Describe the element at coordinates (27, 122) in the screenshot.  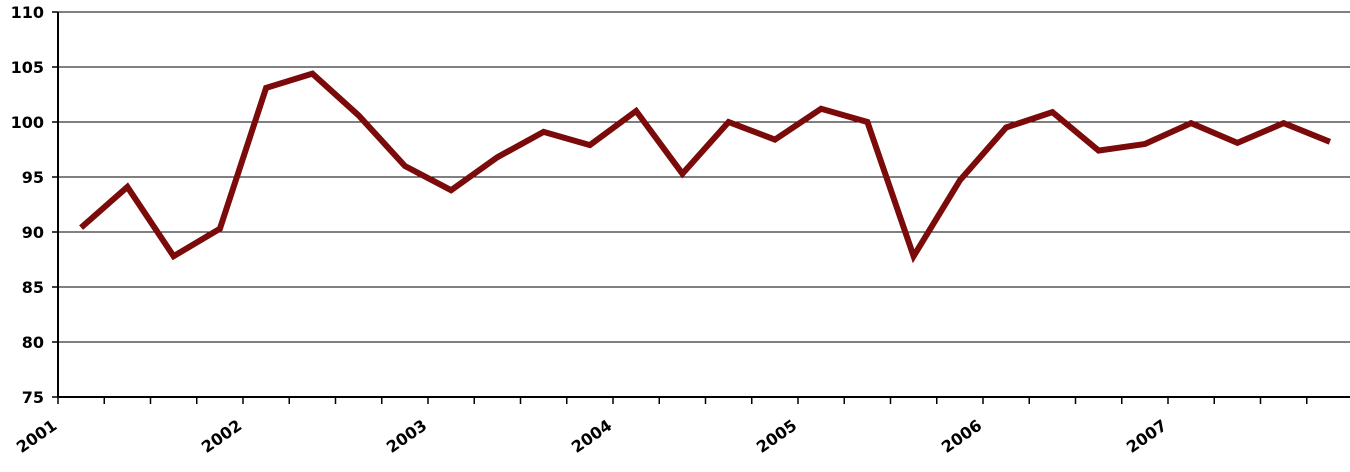
I see `y-tick-label: 100` at that location.